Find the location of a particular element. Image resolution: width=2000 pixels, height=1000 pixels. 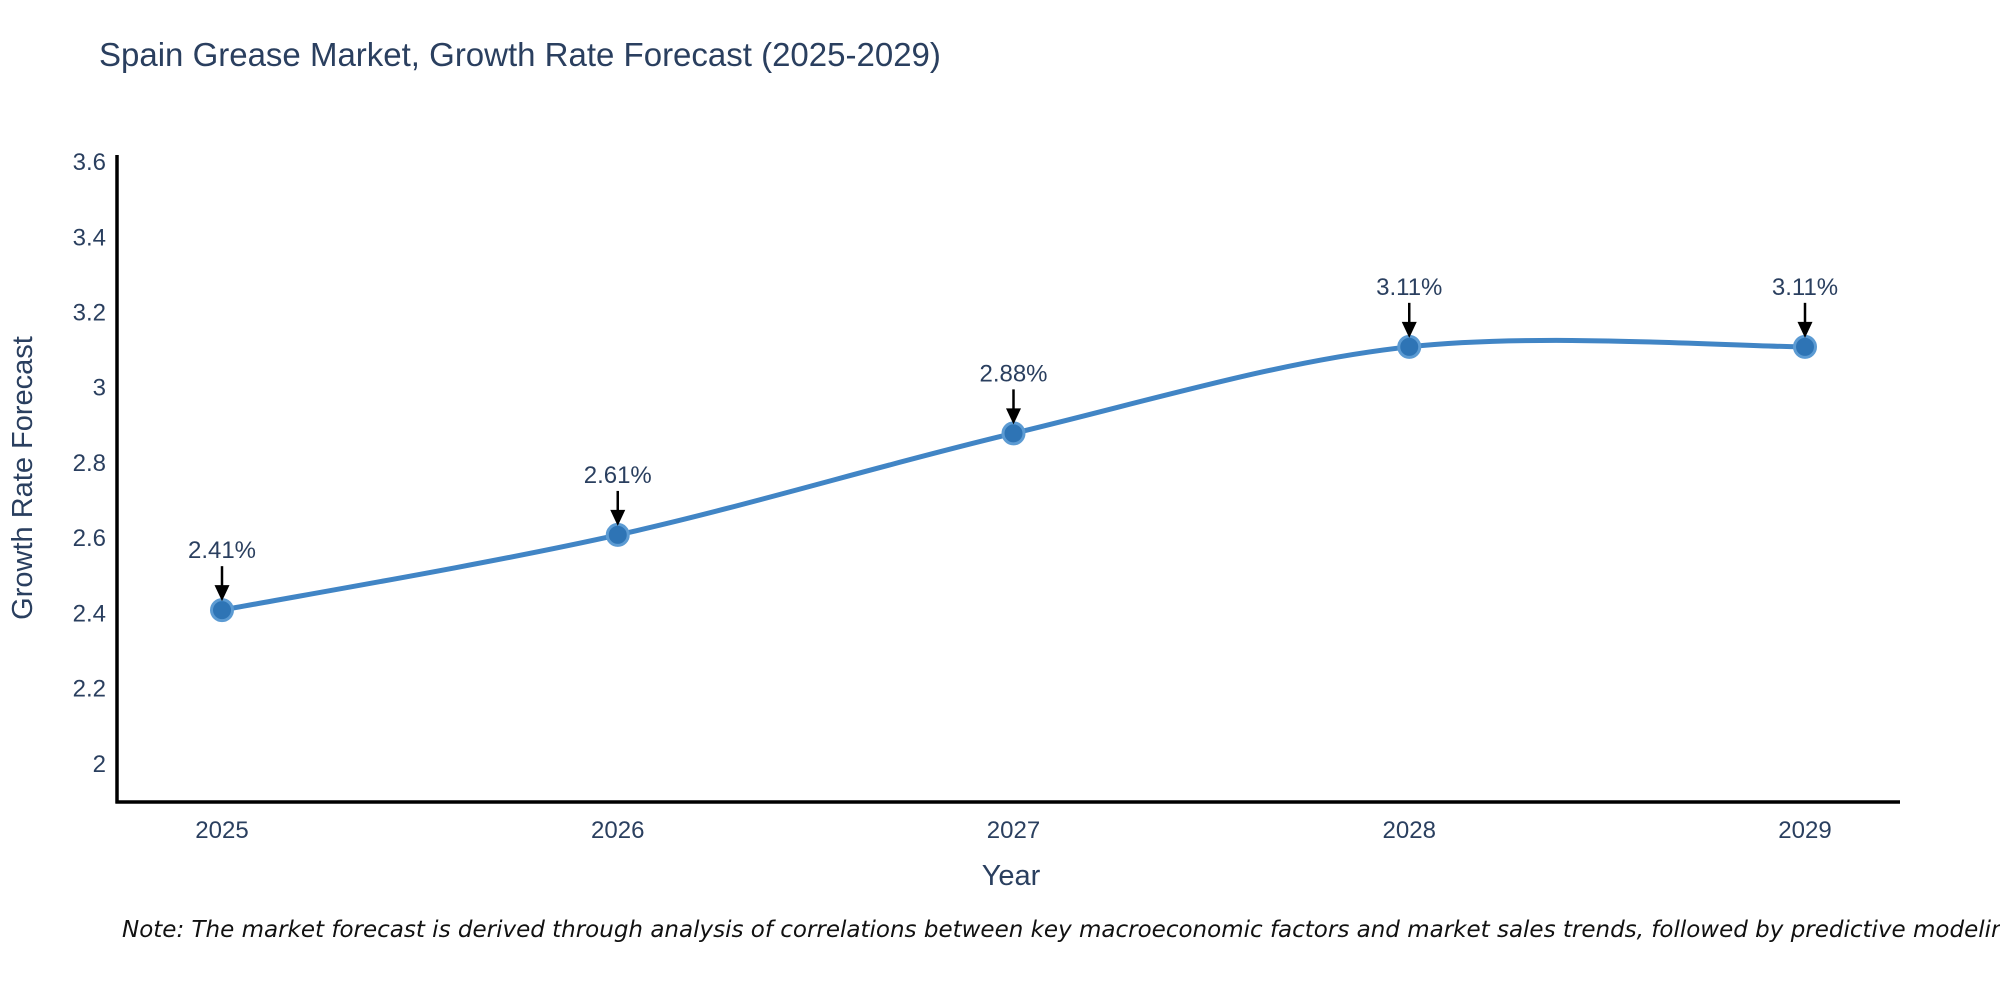

annotation-label: 2.88% is located at coordinates (1013, 373).